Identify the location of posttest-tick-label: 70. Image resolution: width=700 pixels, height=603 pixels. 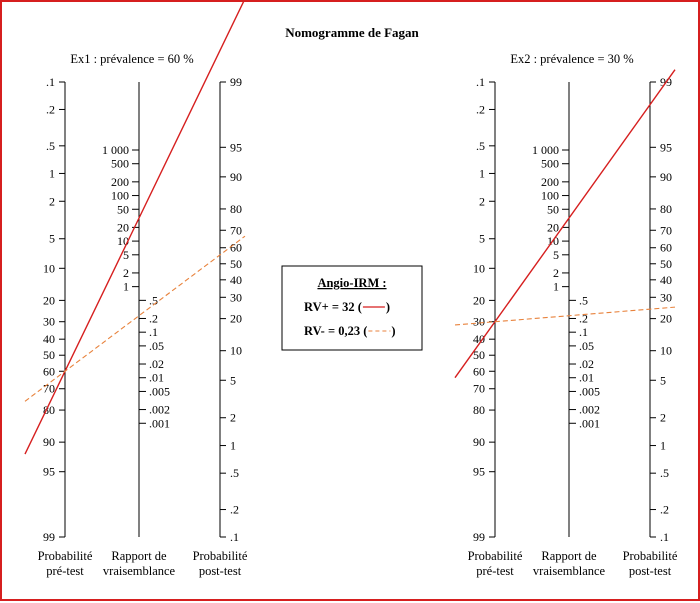
(236, 230).